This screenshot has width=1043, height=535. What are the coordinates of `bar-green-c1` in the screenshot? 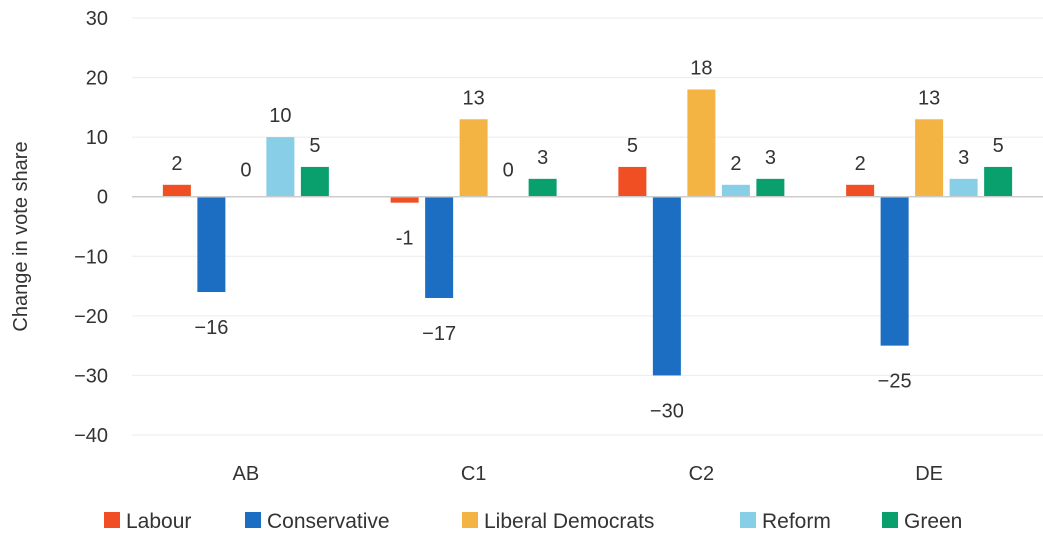 It's located at (542, 187).